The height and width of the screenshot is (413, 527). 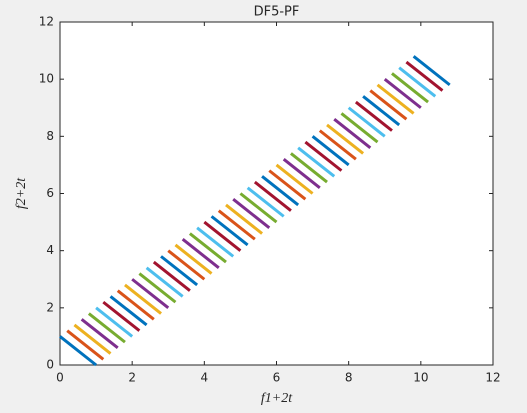 I want to click on y-tick-label: 4, so click(x=50, y=250).